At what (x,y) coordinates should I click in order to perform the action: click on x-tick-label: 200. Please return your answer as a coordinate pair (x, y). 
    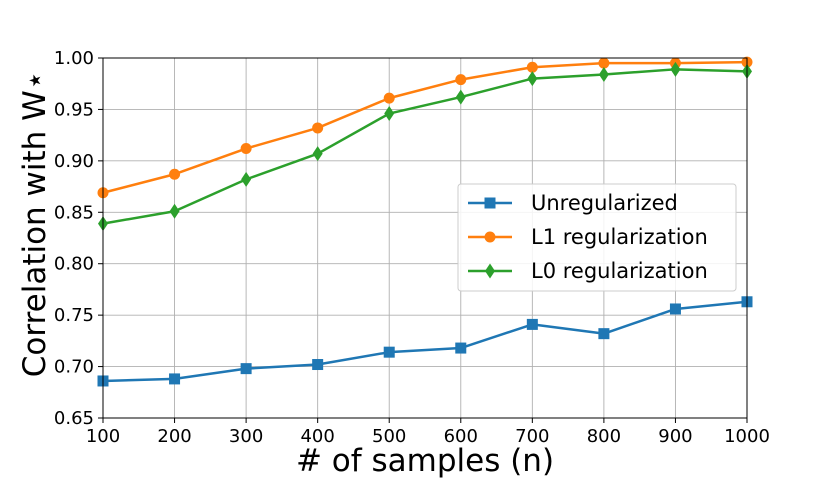
    Looking at the image, I should click on (174, 436).